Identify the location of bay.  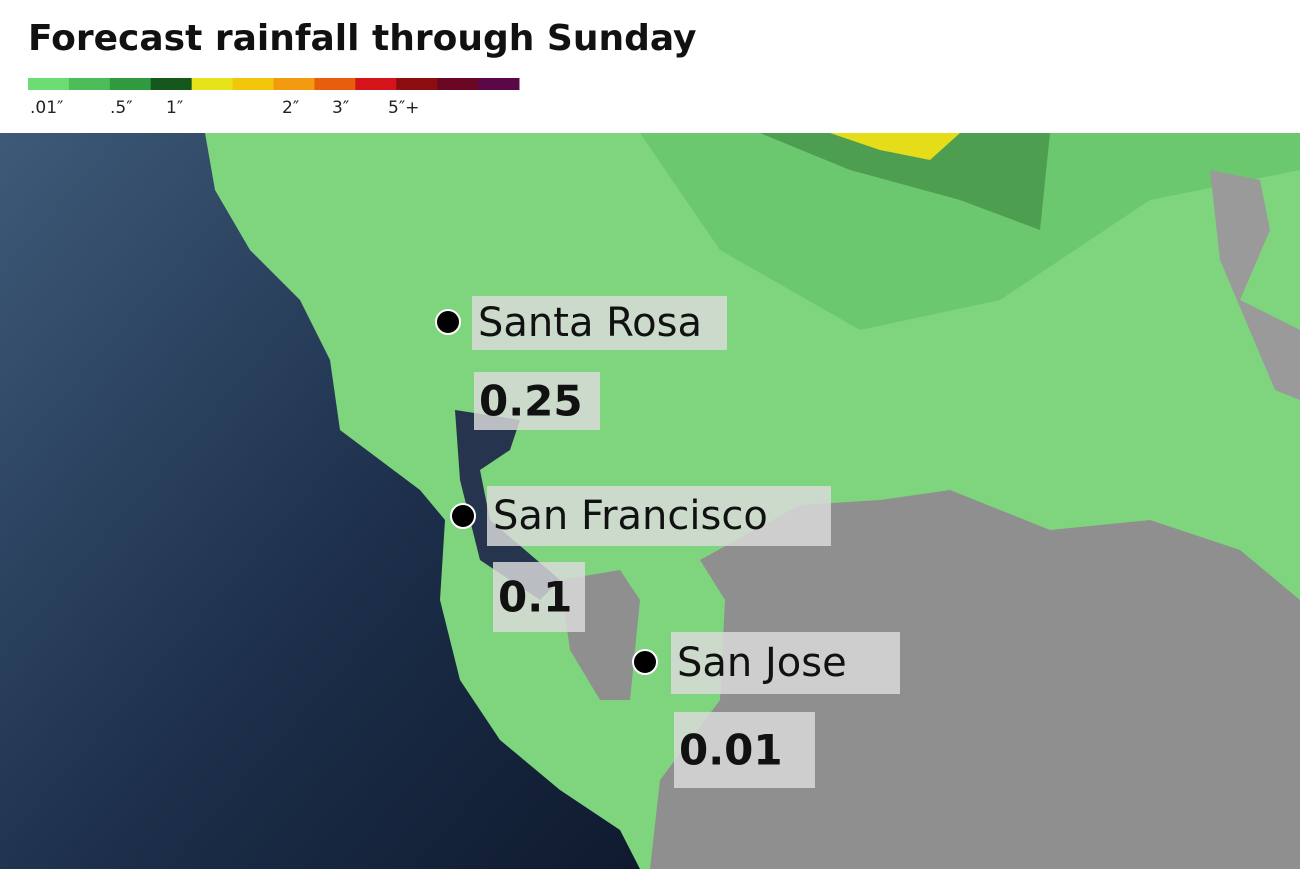
(507, 505).